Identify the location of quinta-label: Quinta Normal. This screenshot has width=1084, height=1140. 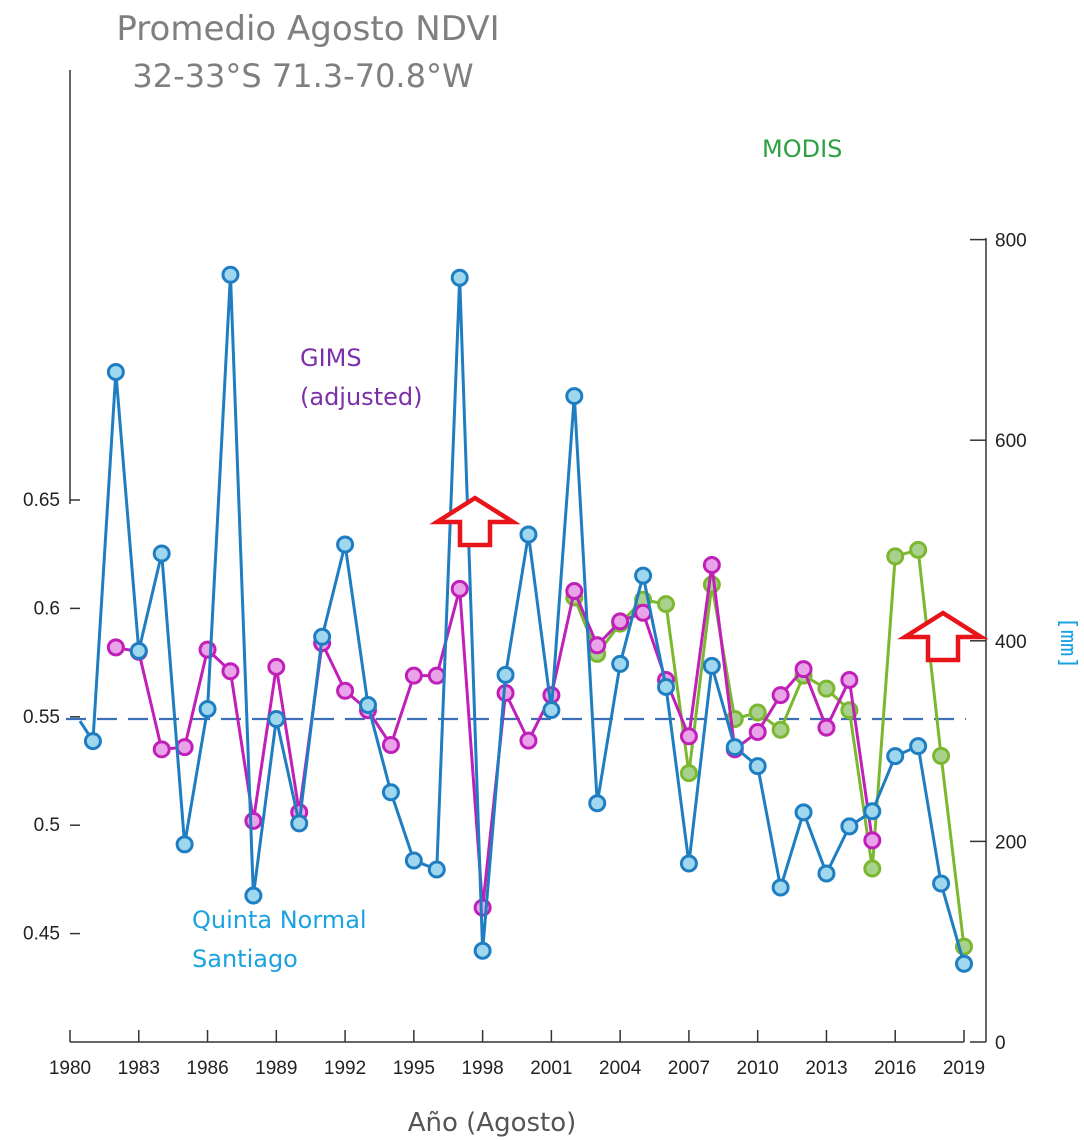
(279, 920).